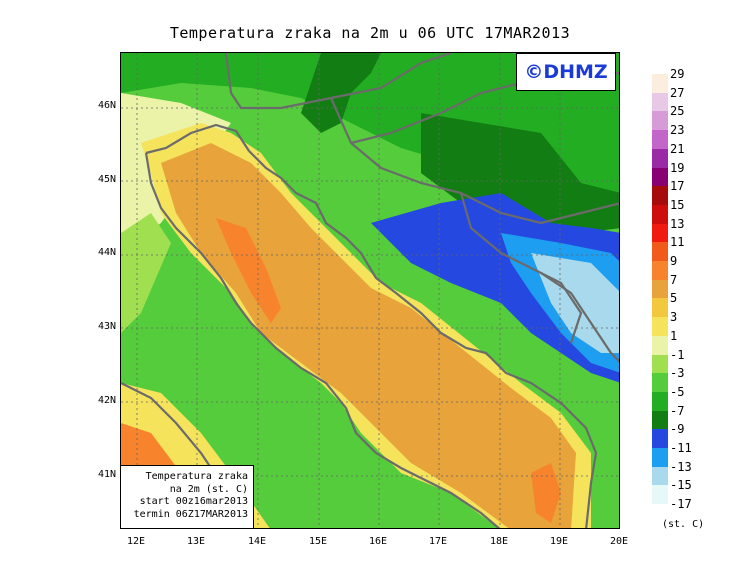 This screenshot has height=582, width=740. I want to click on legend-label: 5, so click(674, 298).